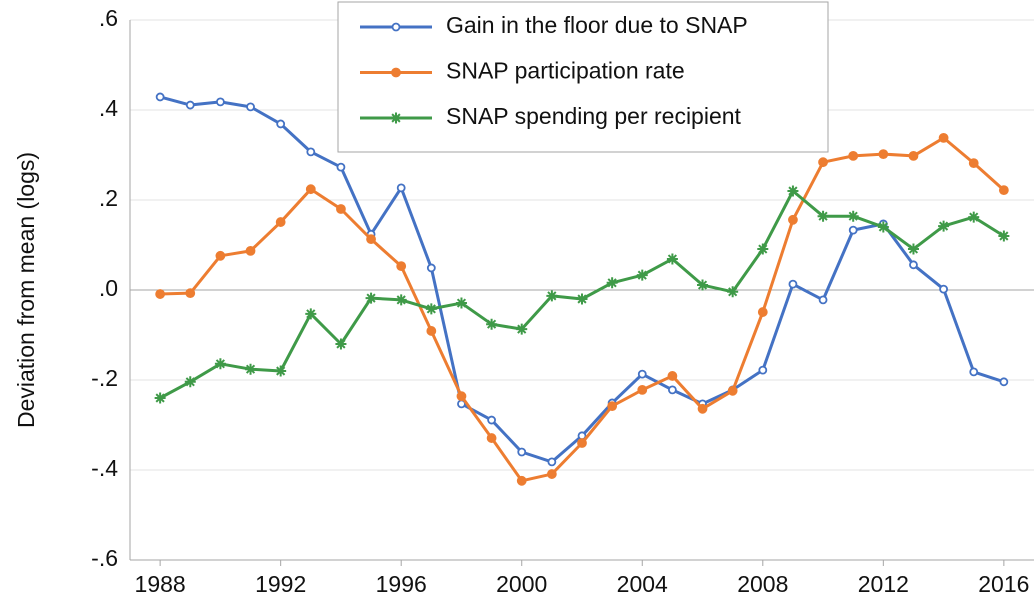  Describe the element at coordinates (521, 584) in the screenshot. I see `x-tick-label: 2000` at that location.